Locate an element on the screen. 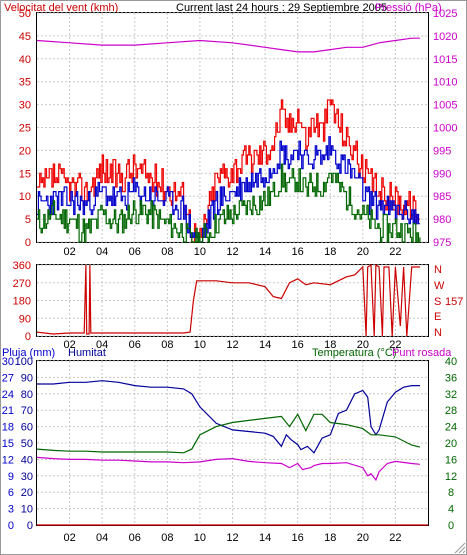 The width and height of the screenshot is (467, 555). rain-y-tick: 9 is located at coordinates (11, 477).